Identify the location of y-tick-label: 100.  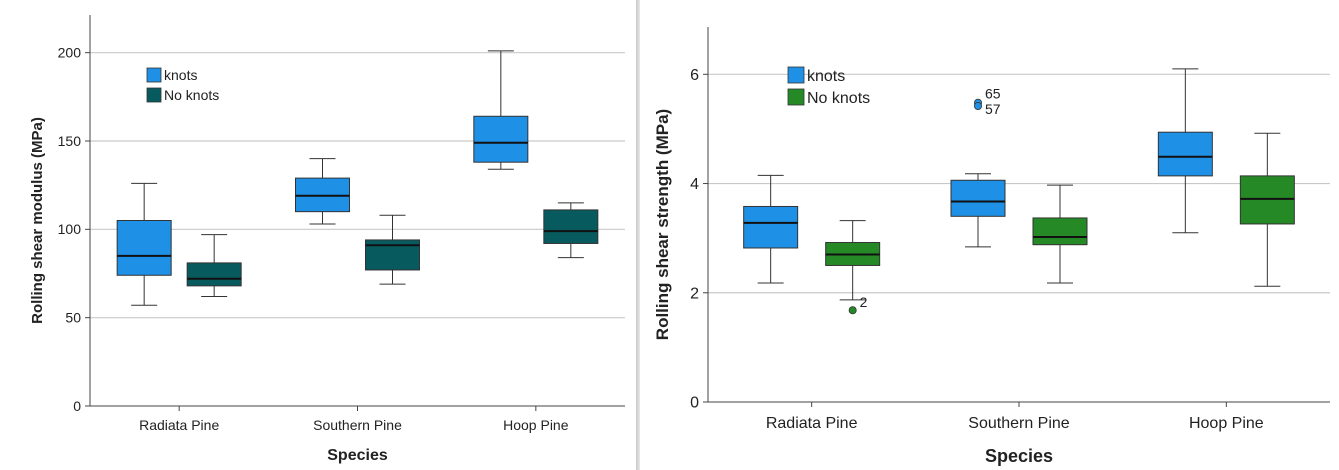
(70, 229).